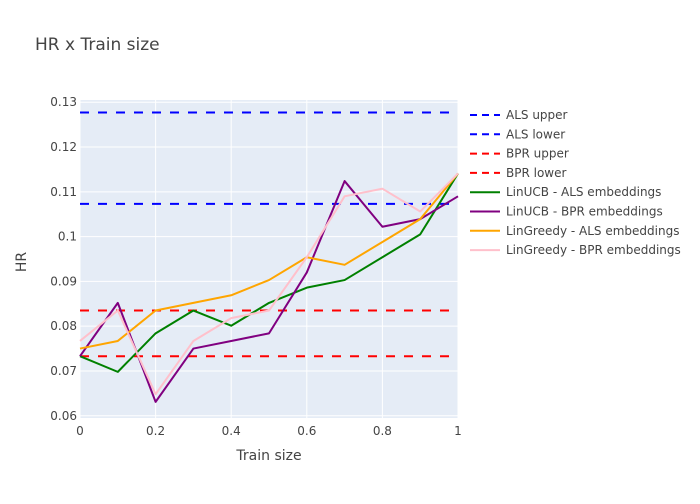 This screenshot has height=504, width=700. I want to click on x-tick-label: 0.2, so click(155, 431).